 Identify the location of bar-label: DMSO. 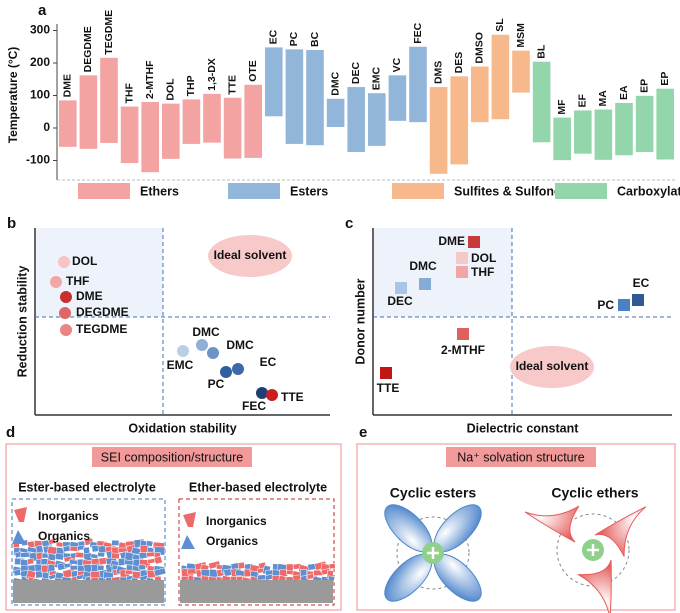
(480, 48).